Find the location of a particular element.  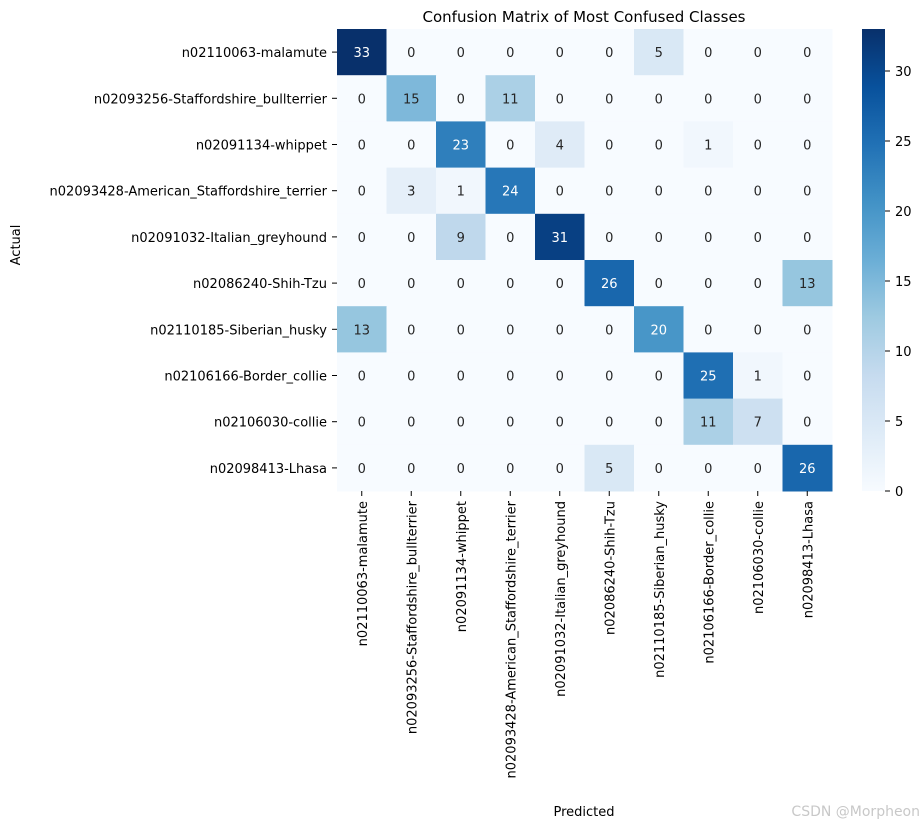

colorbar-ticks: 0 5 10 15 20 25 30 is located at coordinates (898, 282).